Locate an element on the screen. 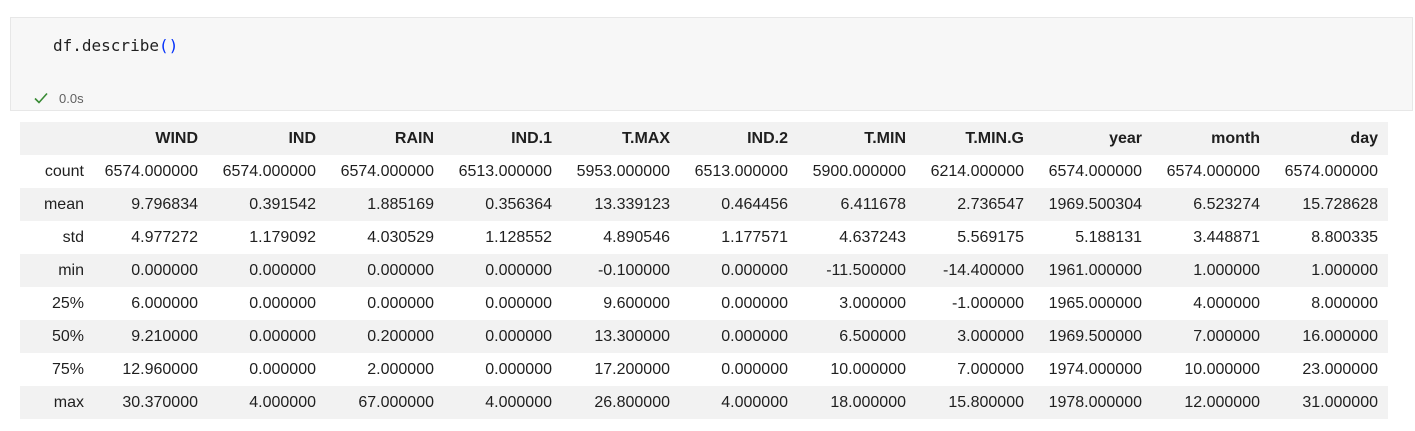 This screenshot has height=431, width=1415. table-cell: -0.100000 is located at coordinates (633, 270).